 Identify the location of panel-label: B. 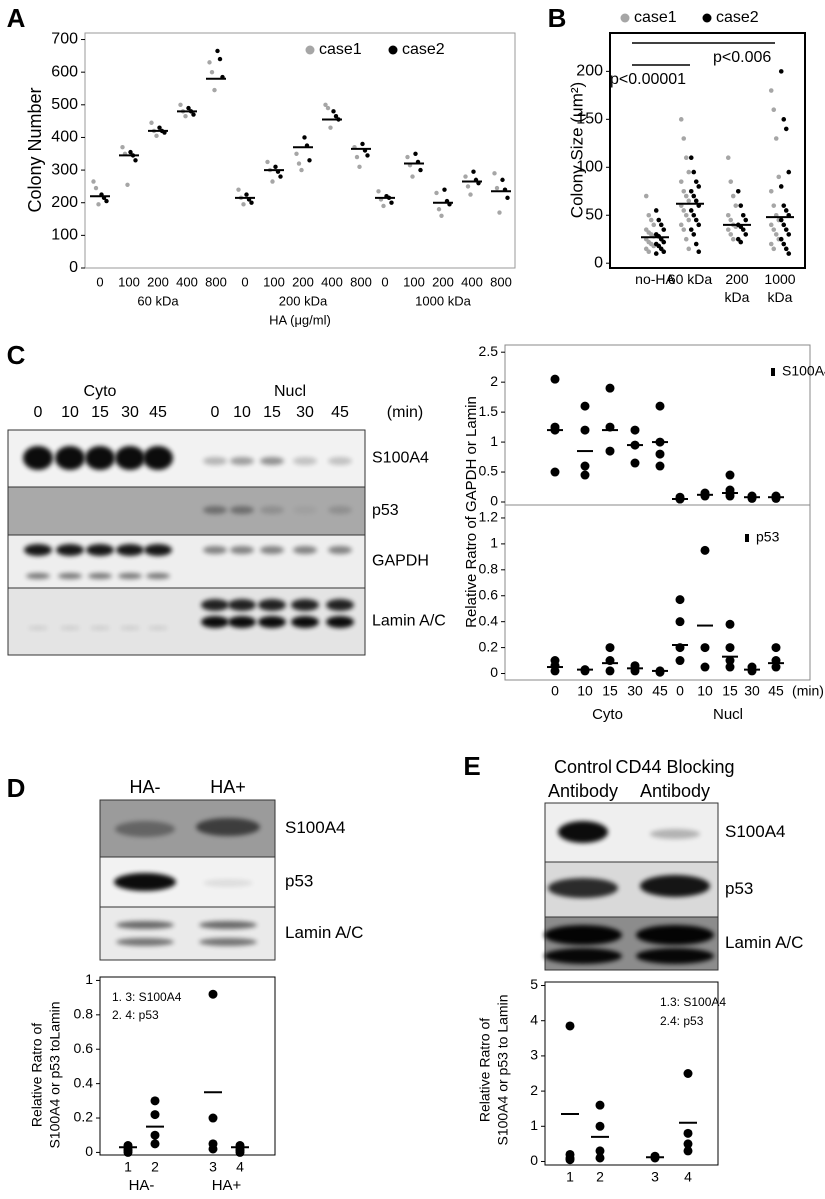
(557, 18).